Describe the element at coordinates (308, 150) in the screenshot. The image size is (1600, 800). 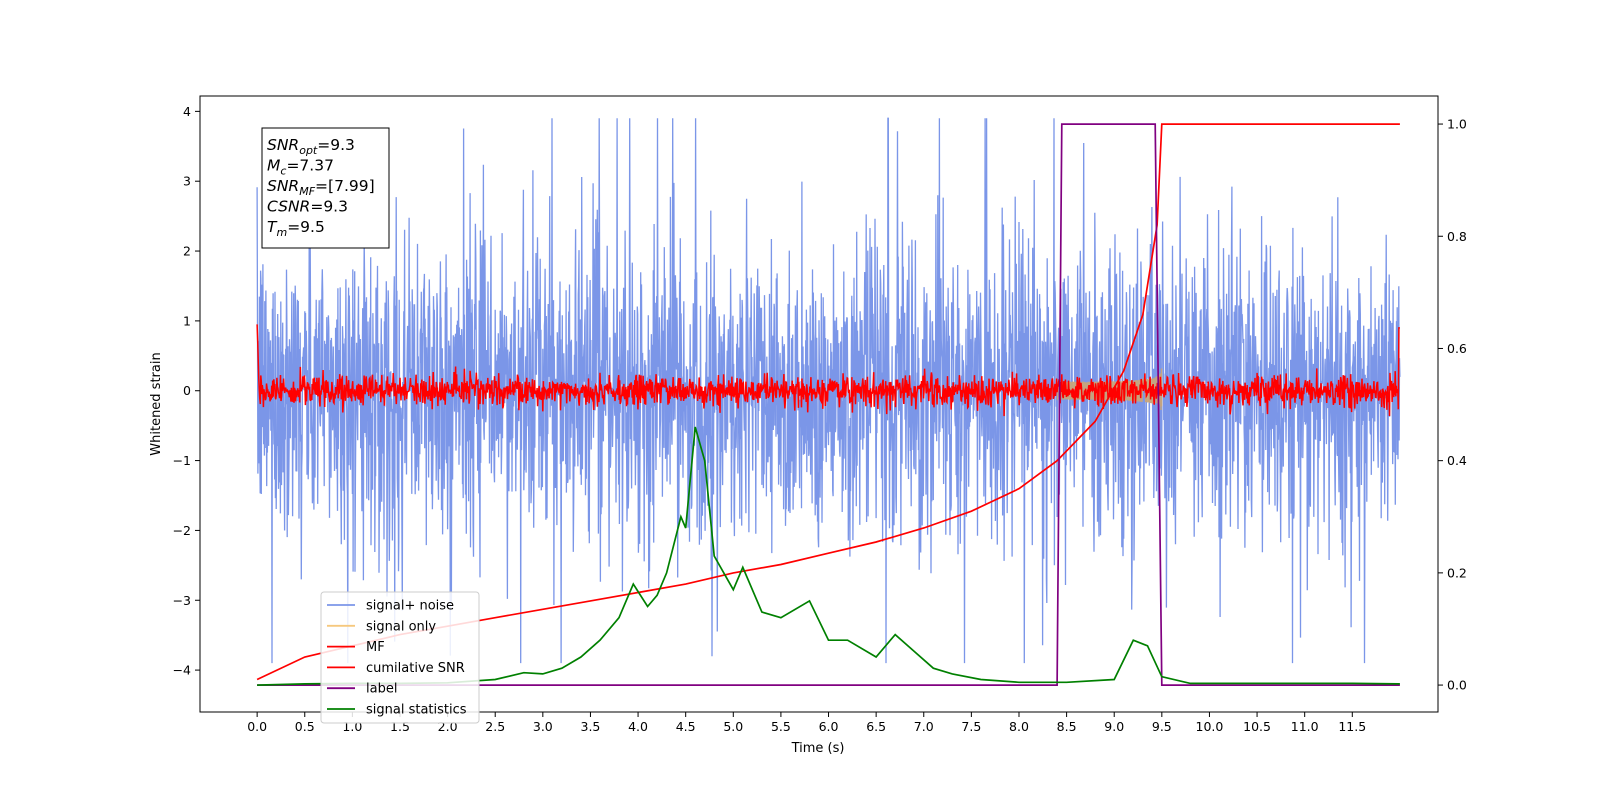
I see `annotation-subscript: opt` at that location.